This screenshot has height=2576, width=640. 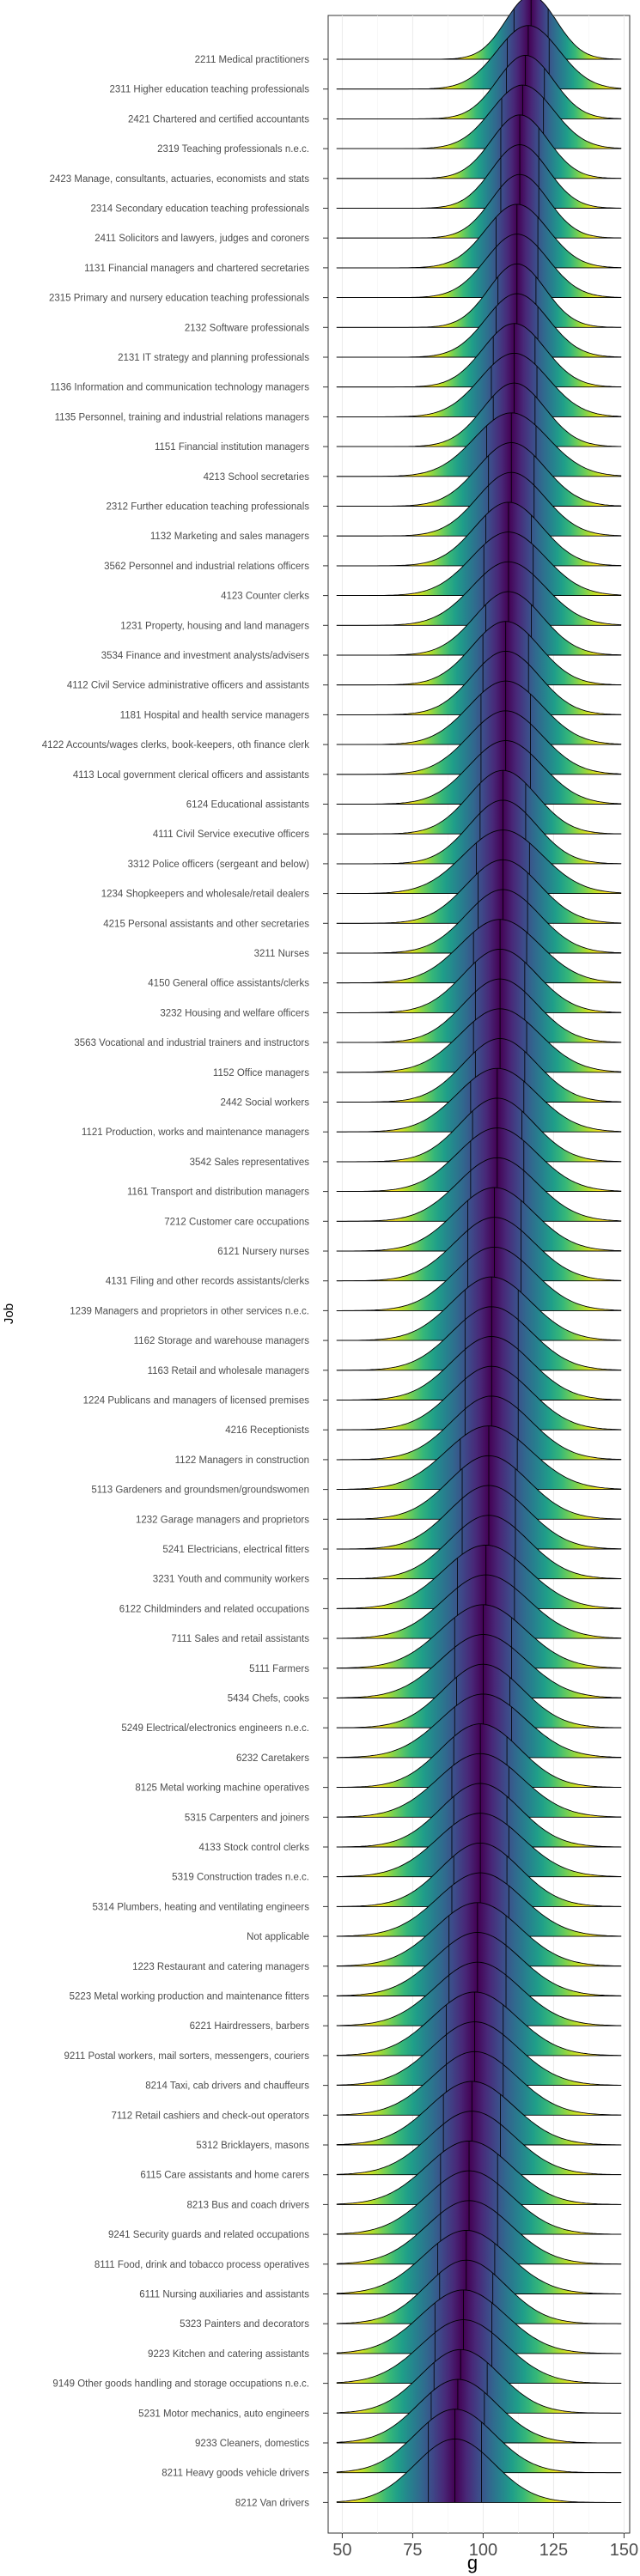 I want to click on y-tick-label: 9233 Cleaners, domestics, so click(x=252, y=2444).